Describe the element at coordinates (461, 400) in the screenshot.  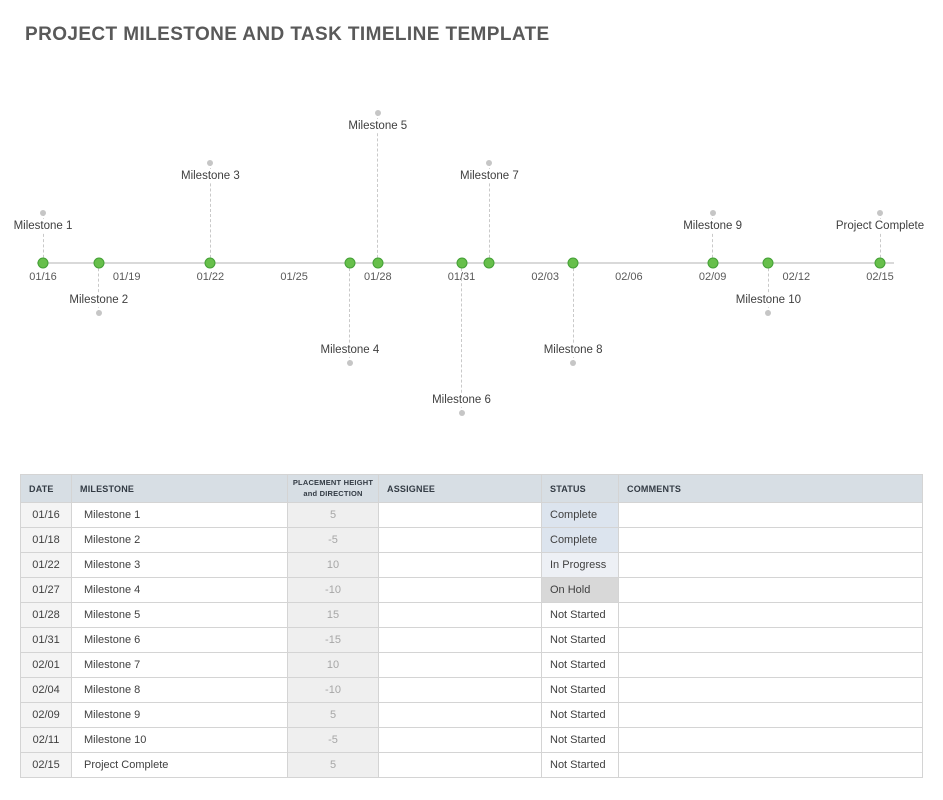
I see `milestone-label: Milestone 6` at that location.